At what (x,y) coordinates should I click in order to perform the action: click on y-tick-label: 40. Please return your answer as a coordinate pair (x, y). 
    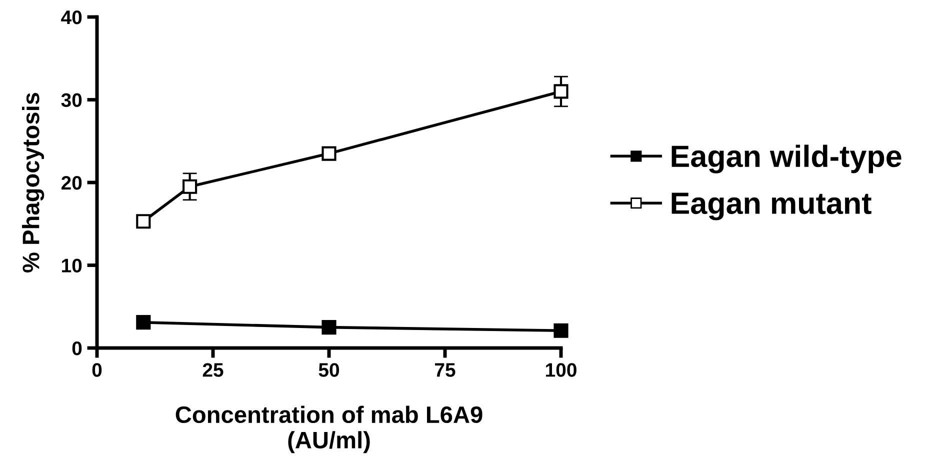
    Looking at the image, I should click on (71, 17).